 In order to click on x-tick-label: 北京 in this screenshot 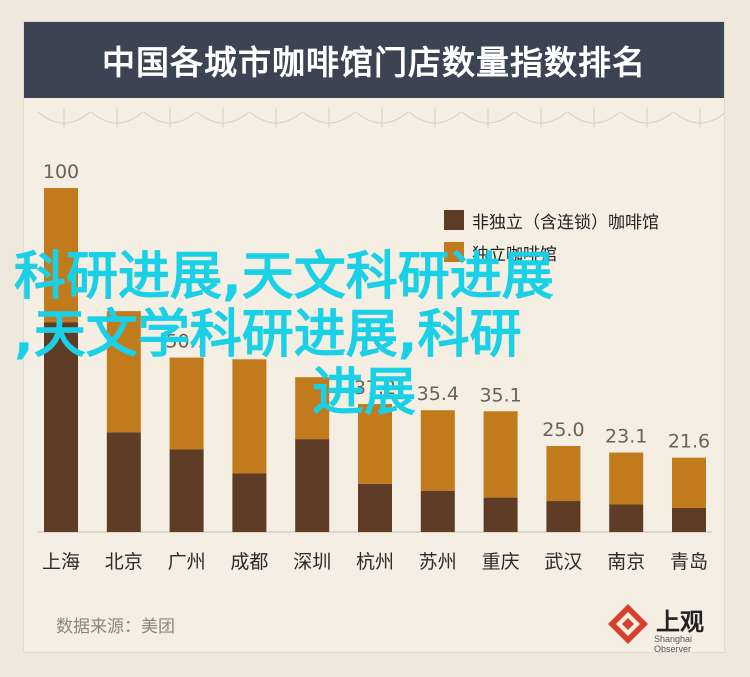, I will do `click(124, 562)`.